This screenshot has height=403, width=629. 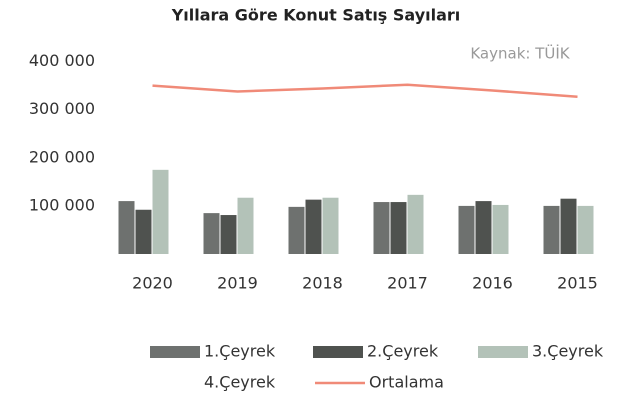 I want to click on x-tick-label: 2016, so click(x=492, y=283).